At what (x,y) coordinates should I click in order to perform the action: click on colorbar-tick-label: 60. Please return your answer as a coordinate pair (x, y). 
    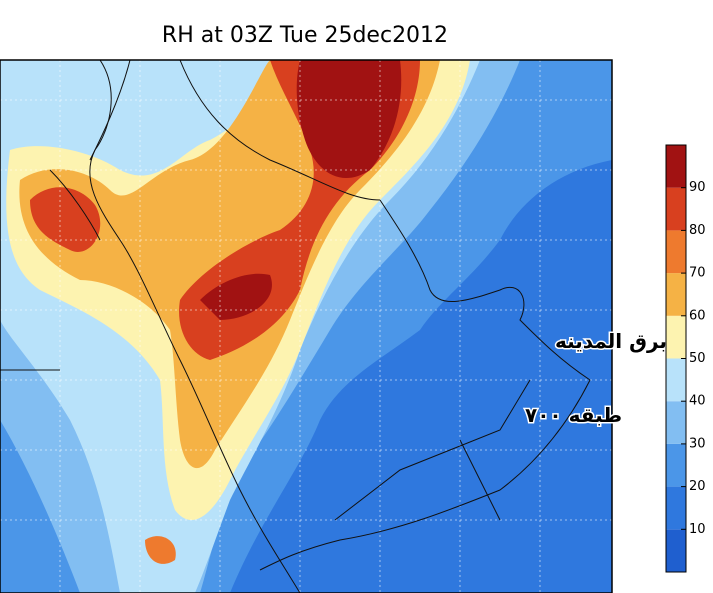
    Looking at the image, I should click on (697, 315).